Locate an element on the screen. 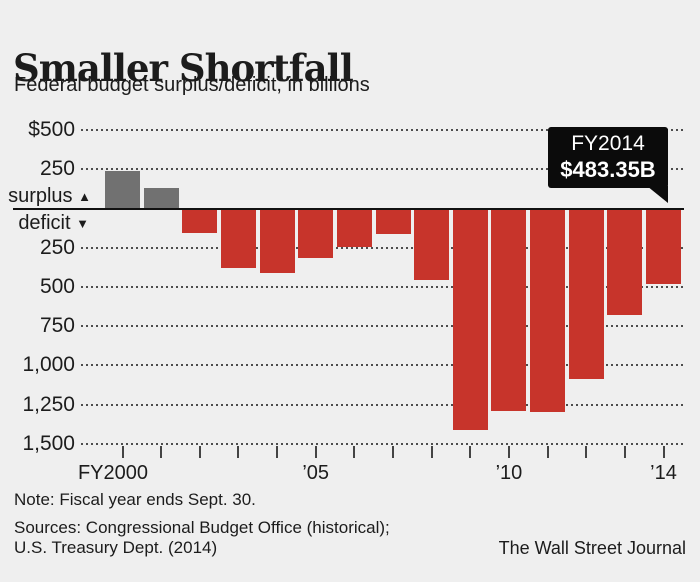 This screenshot has height=582, width=700. x-tick-fy2013 is located at coordinates (624, 452).